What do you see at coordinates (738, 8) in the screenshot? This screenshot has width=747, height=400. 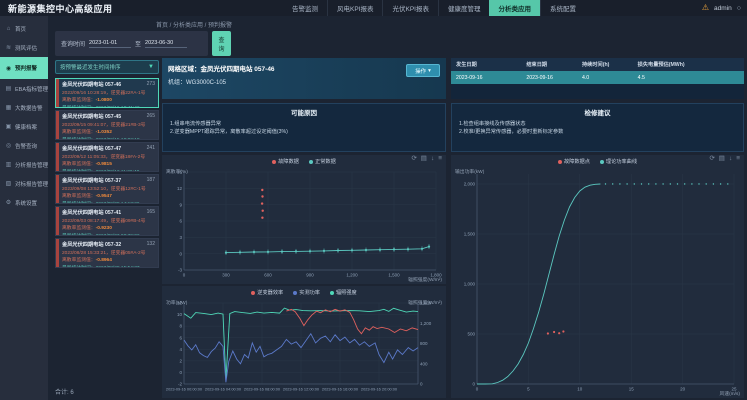 I see `user-avatar-icon: ○` at bounding box center [738, 8].